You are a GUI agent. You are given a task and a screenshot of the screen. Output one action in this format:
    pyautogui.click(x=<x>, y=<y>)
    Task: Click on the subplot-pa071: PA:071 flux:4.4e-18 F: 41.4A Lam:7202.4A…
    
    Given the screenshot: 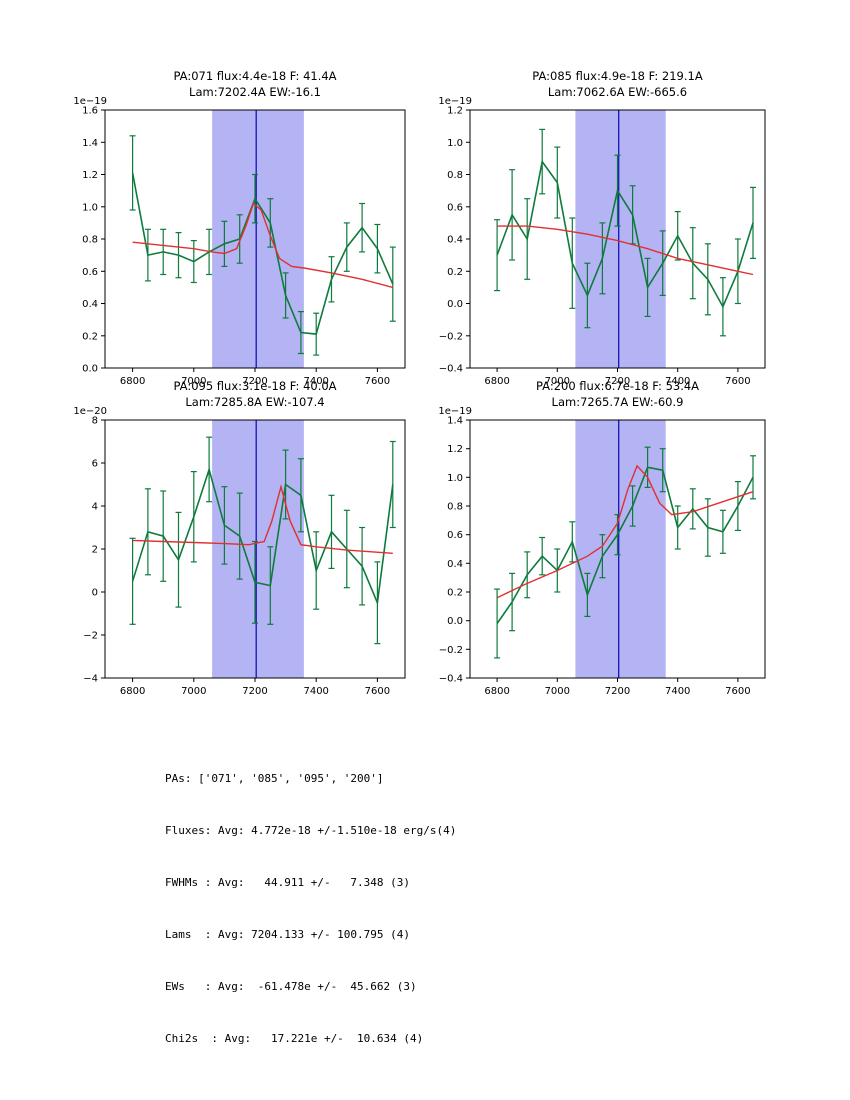 What is the action you would take?
    pyautogui.click(x=235, y=241)
    